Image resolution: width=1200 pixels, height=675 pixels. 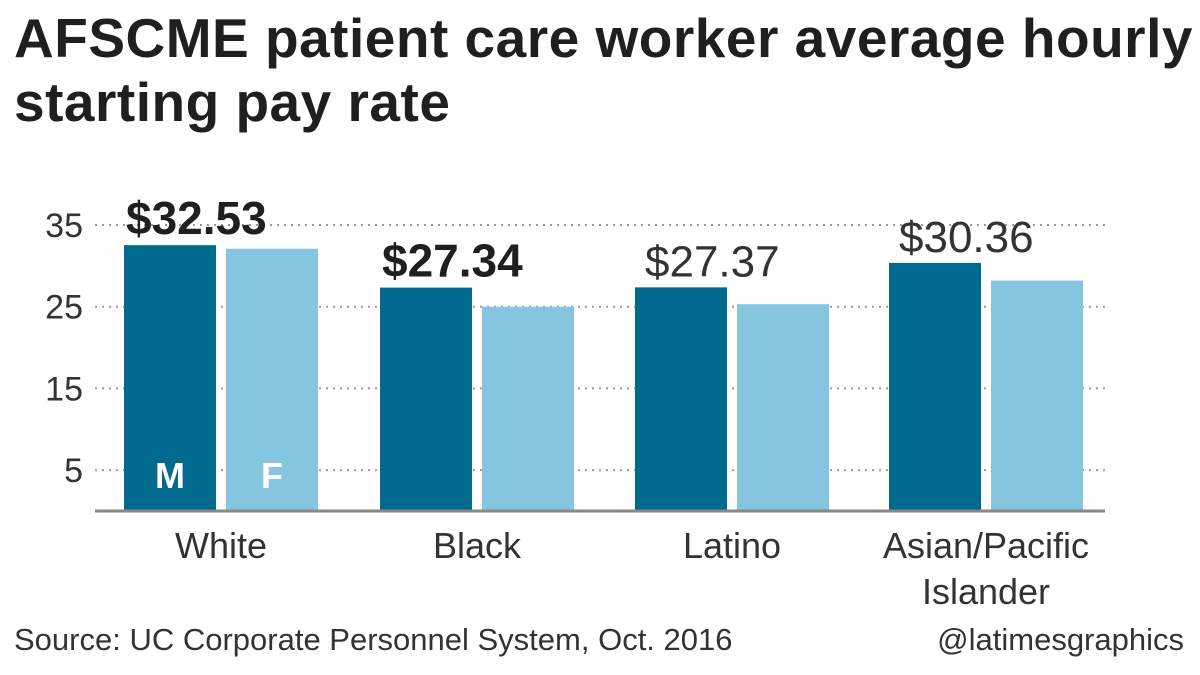 I want to click on x-tick-label-1-0: Black, so click(x=477, y=545).